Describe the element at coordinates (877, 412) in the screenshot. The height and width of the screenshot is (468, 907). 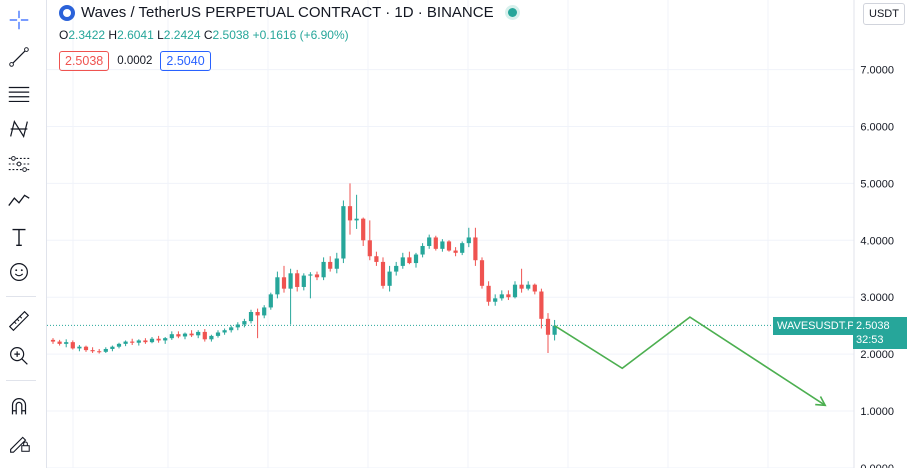
I see `y-tick-label: 1.0000` at that location.